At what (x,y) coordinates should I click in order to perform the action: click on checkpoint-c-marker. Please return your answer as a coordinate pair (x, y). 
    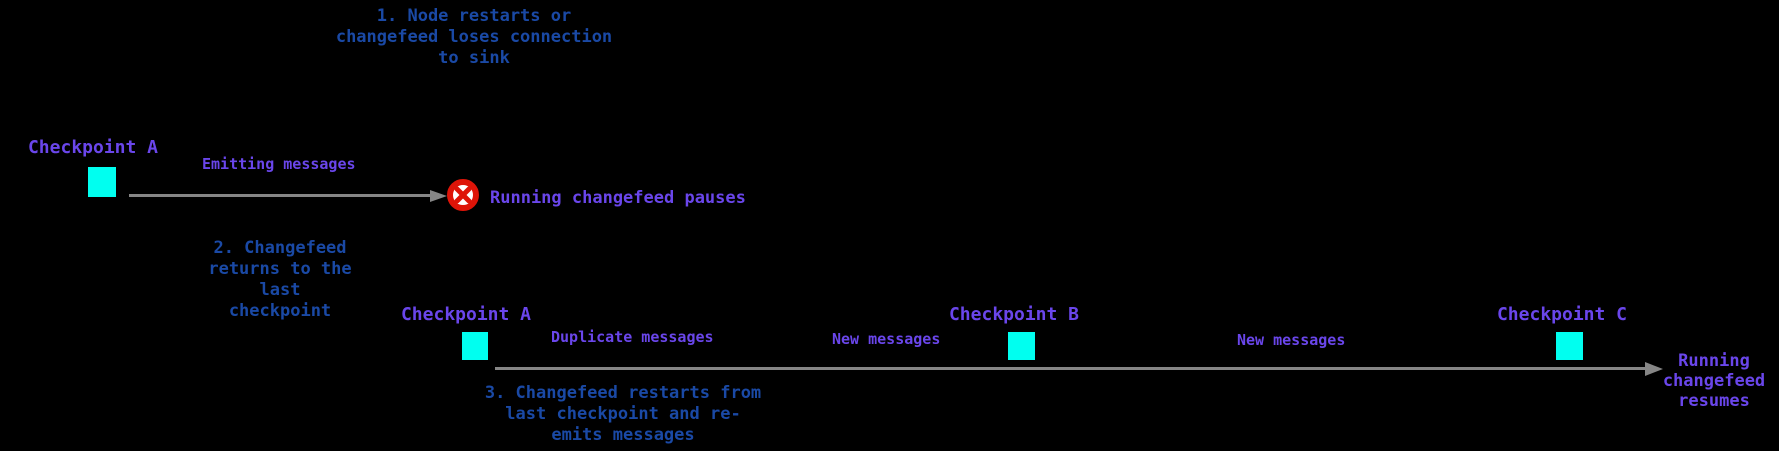
    Looking at the image, I should click on (1569, 346).